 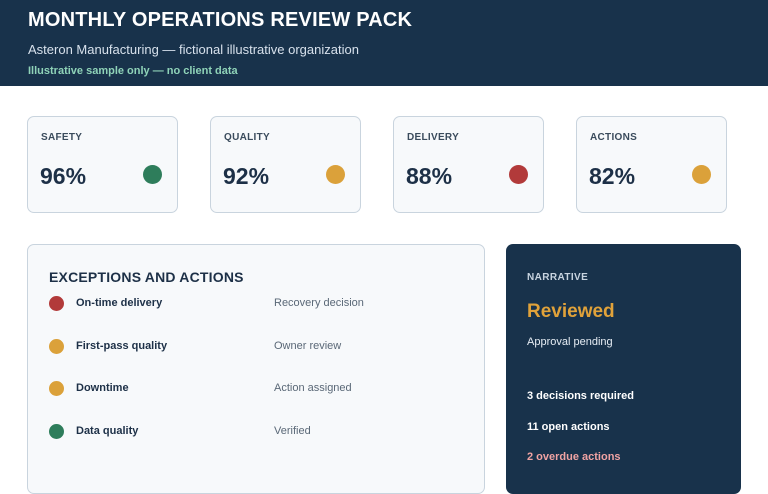 What do you see at coordinates (62, 137) in the screenshot?
I see `kpi-label: SAFETY` at bounding box center [62, 137].